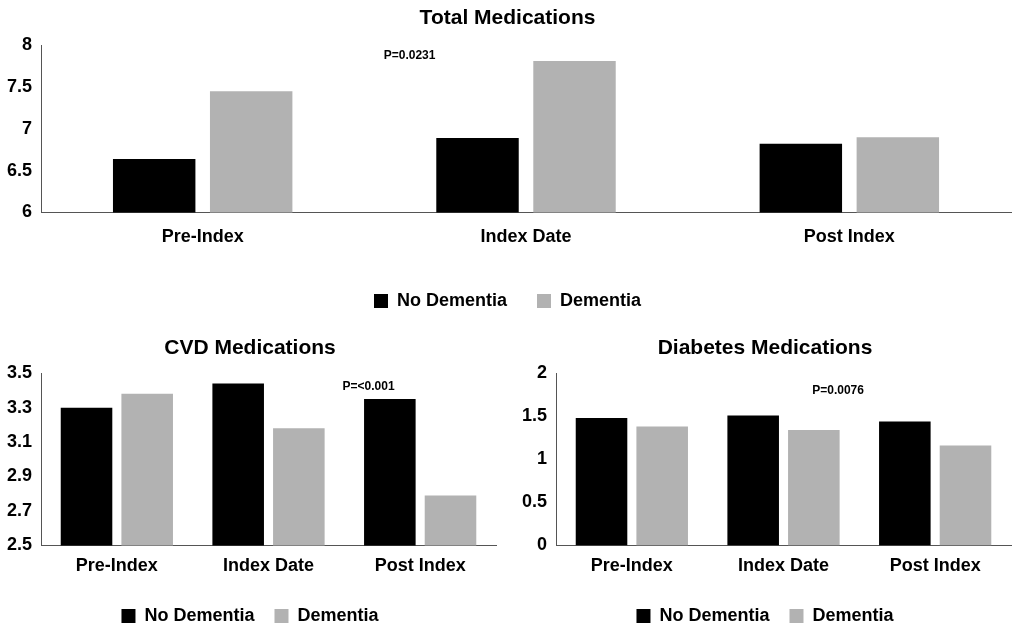 Image resolution: width=1025 pixels, height=635 pixels. I want to click on y-tick-label: 2.9, so click(19, 475).